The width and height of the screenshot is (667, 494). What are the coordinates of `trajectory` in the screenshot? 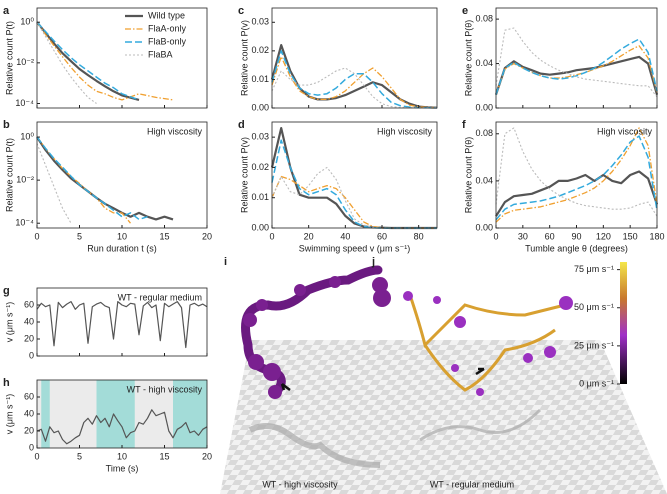 It's located at (487, 343).